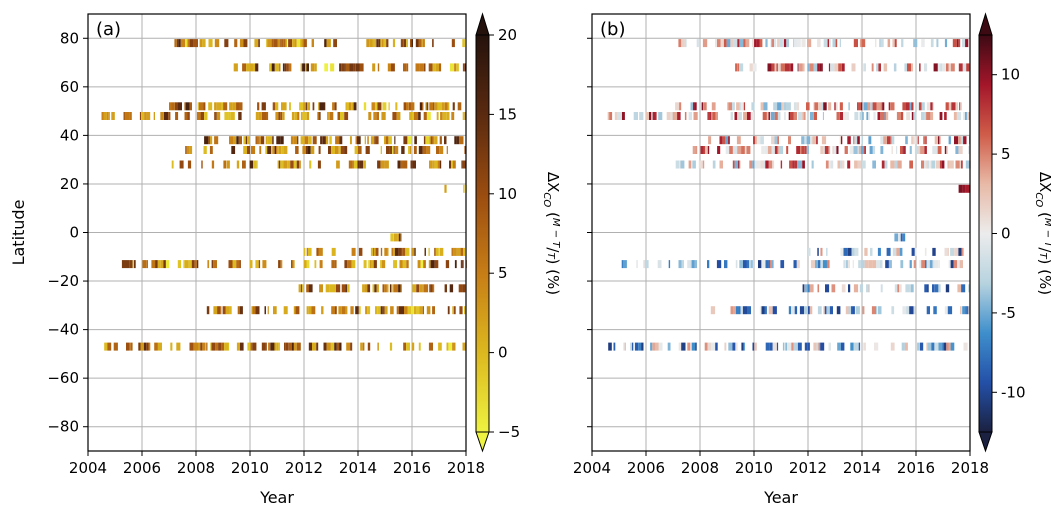 The height and width of the screenshot is (507, 1051). What do you see at coordinates (1010, 75) in the screenshot?
I see `colorbar-tick-label: 10` at bounding box center [1010, 75].